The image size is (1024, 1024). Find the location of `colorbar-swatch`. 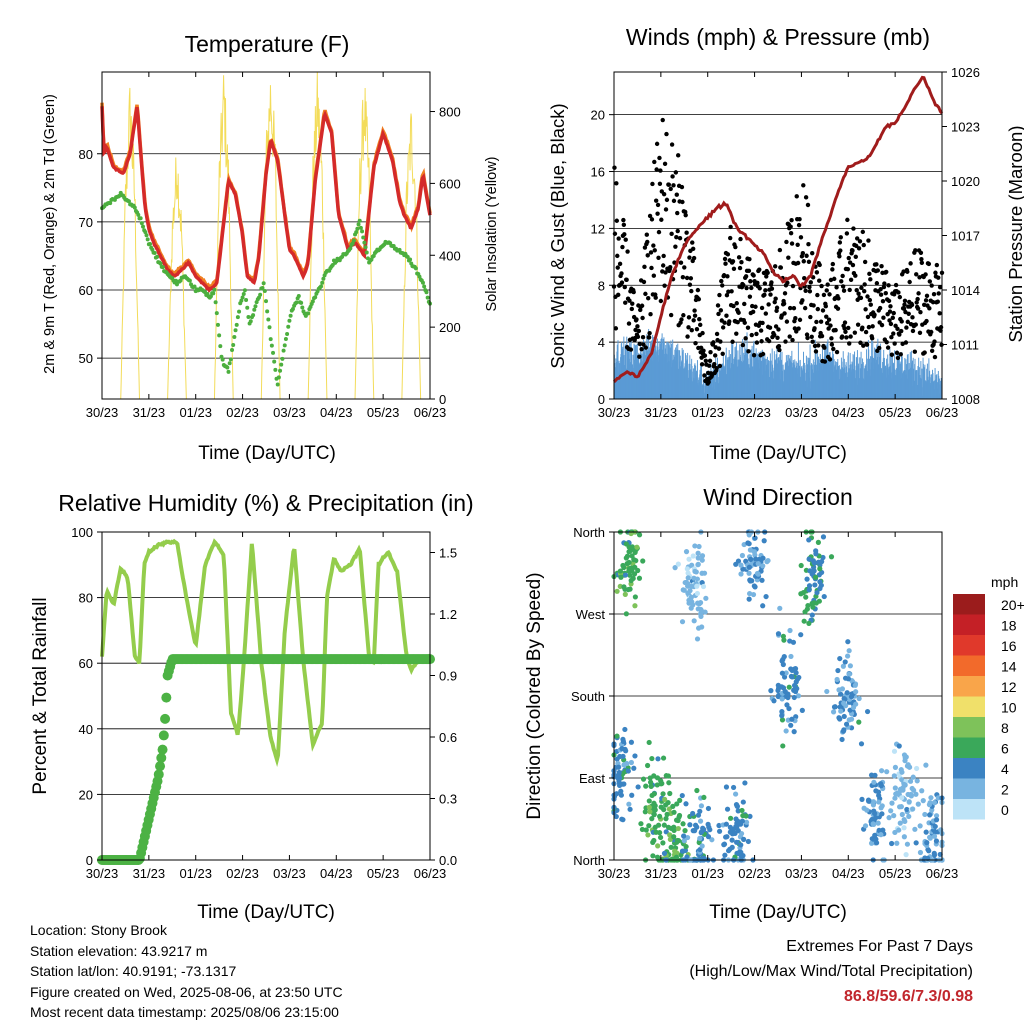

colorbar-swatch is located at coordinates (969, 809).